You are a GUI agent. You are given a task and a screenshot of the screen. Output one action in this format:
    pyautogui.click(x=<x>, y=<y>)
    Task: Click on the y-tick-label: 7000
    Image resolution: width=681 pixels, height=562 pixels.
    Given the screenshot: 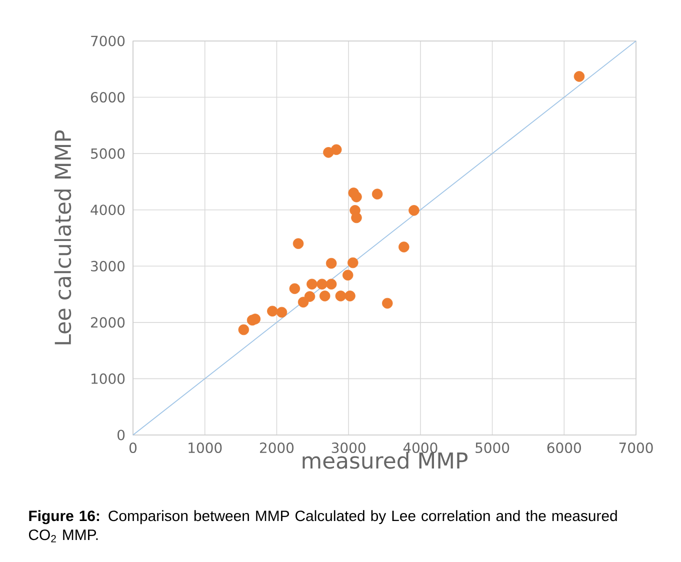 What is the action you would take?
    pyautogui.click(x=108, y=41)
    